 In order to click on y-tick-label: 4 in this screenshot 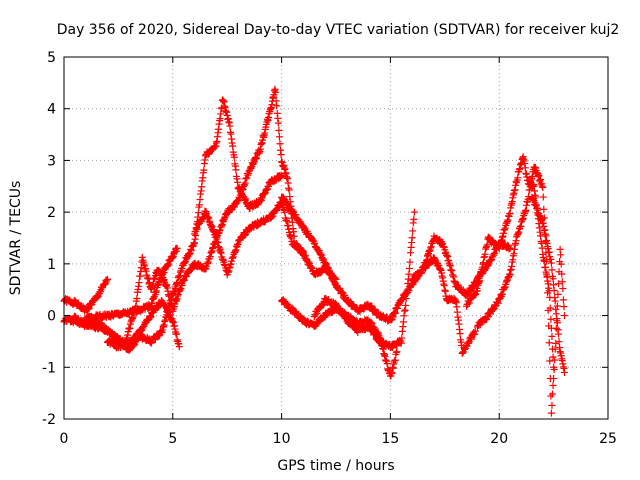, I will do `click(51, 110)`.